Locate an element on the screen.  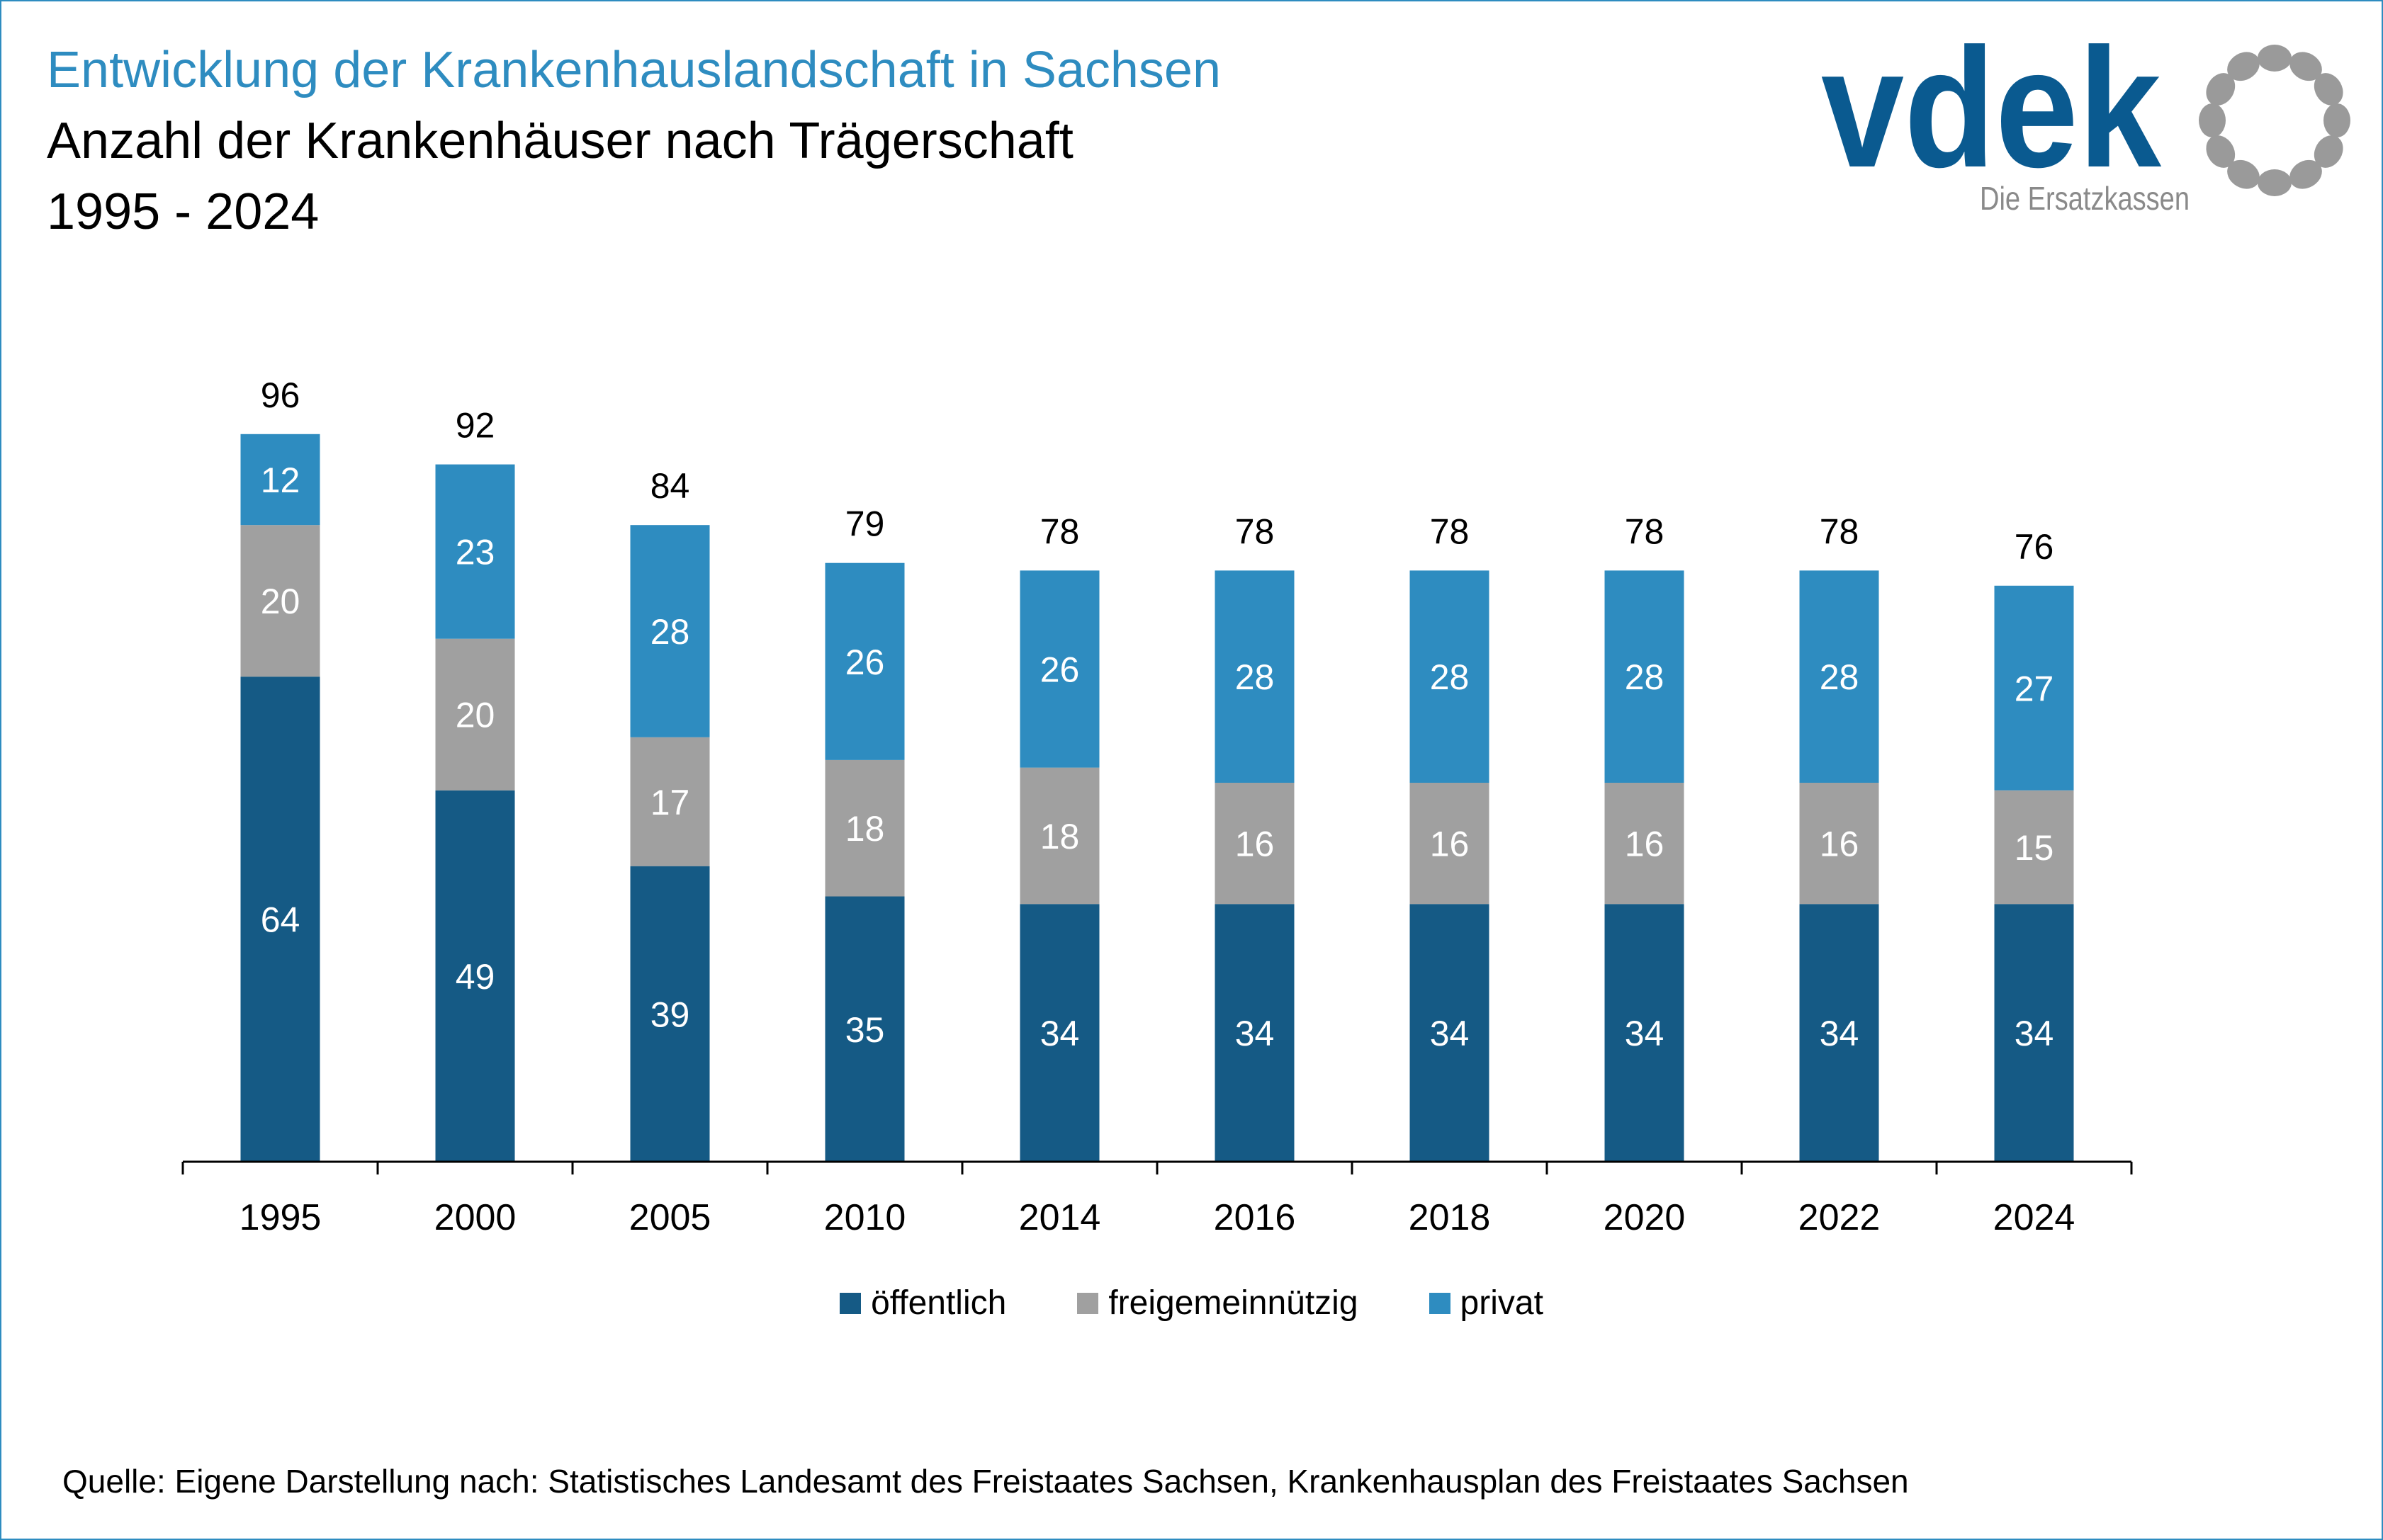
bar-segment-privat-2018 is located at coordinates (1449, 676).